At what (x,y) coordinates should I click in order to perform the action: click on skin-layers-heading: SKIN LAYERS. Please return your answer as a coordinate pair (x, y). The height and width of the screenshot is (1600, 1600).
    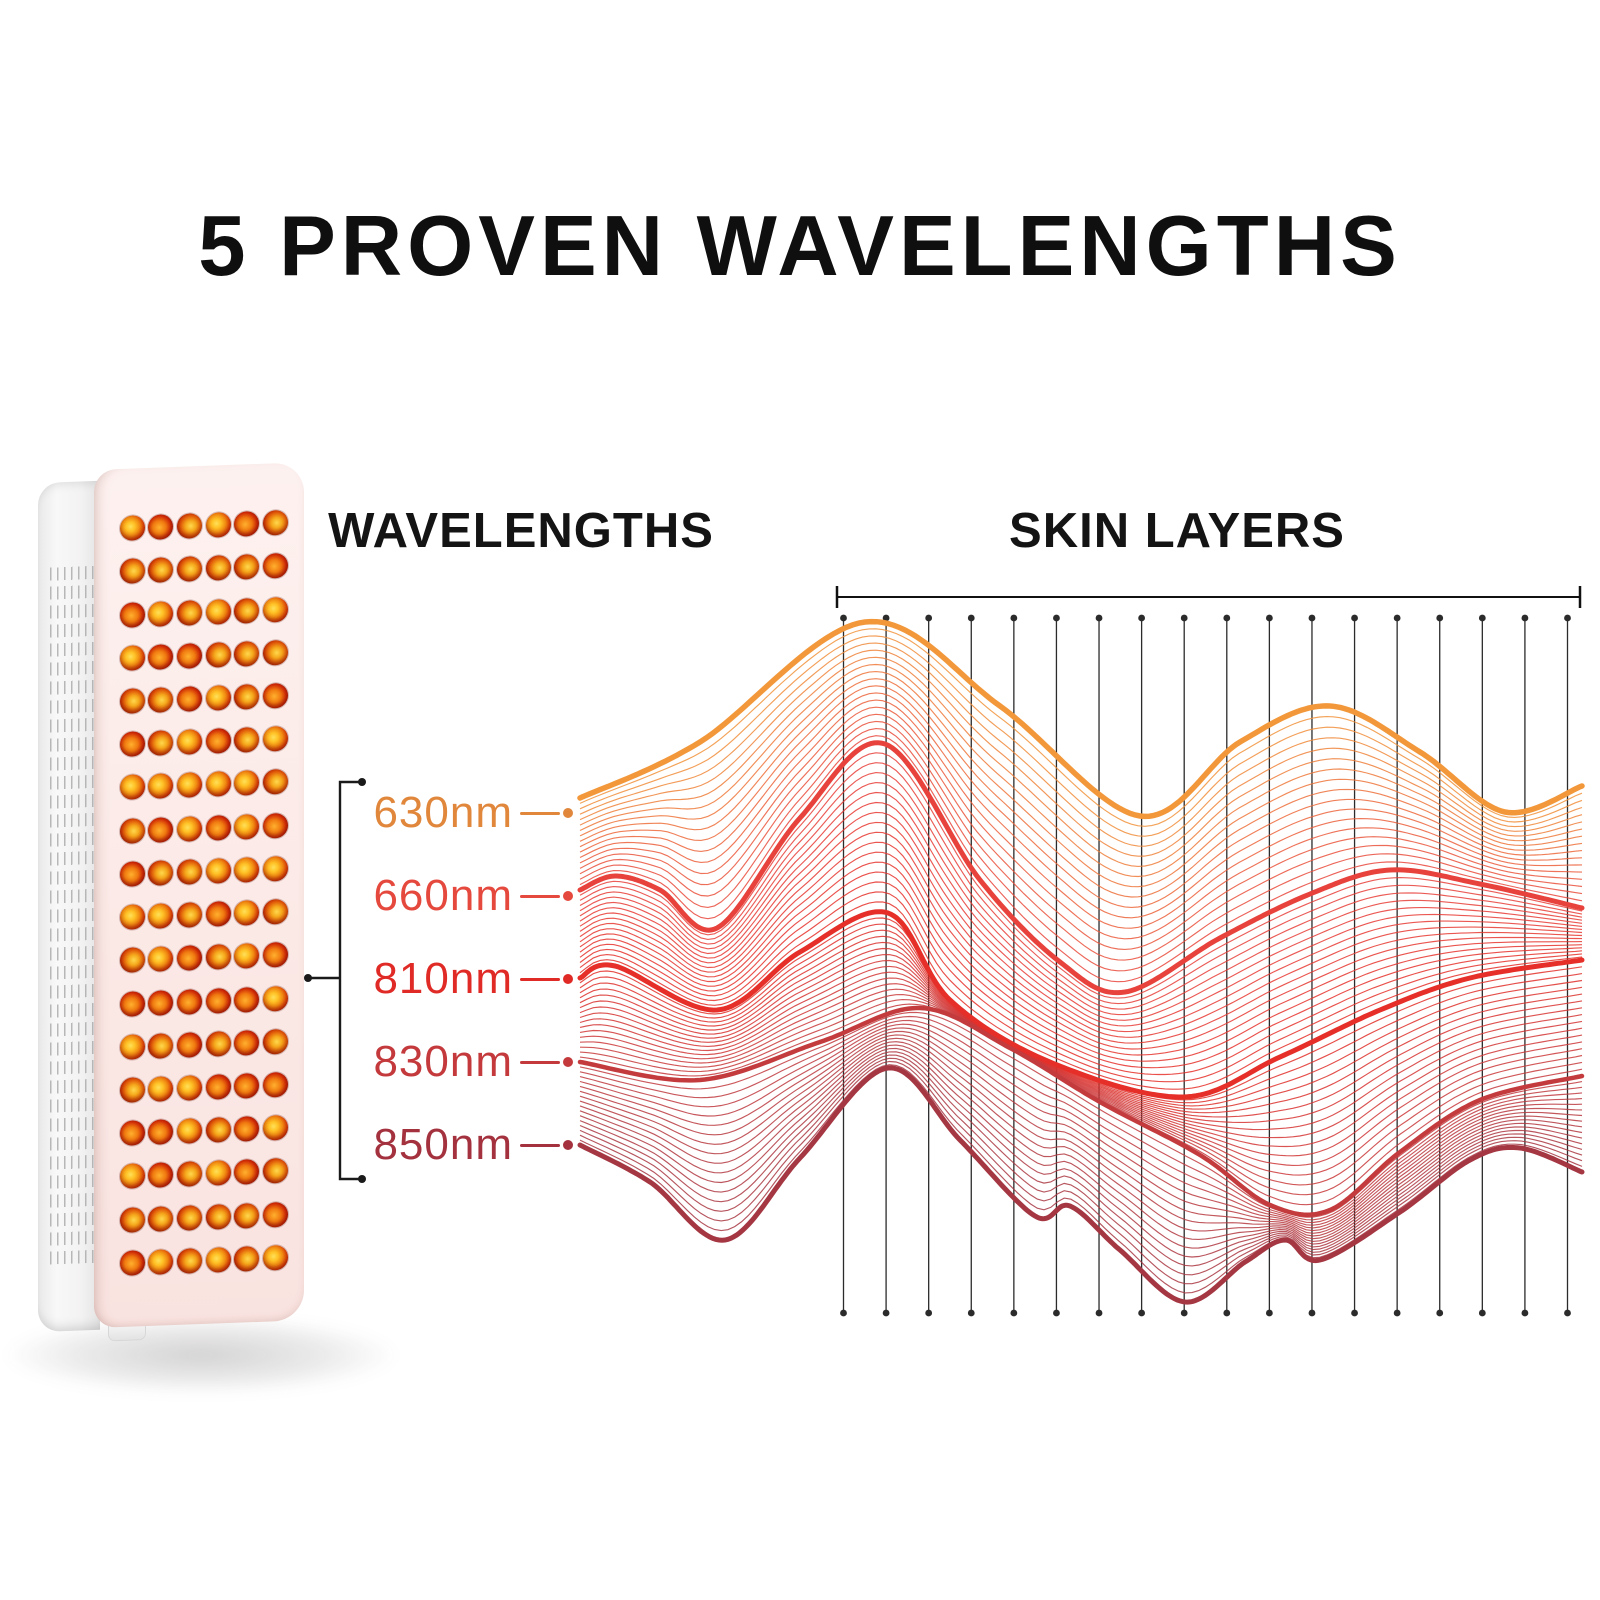
    Looking at the image, I should click on (1177, 531).